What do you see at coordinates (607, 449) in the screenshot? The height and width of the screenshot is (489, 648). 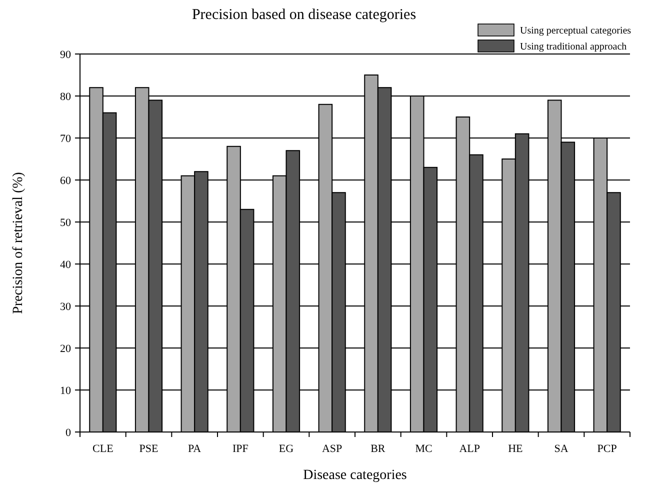 I see `x-tick-label: PCP` at bounding box center [607, 449].